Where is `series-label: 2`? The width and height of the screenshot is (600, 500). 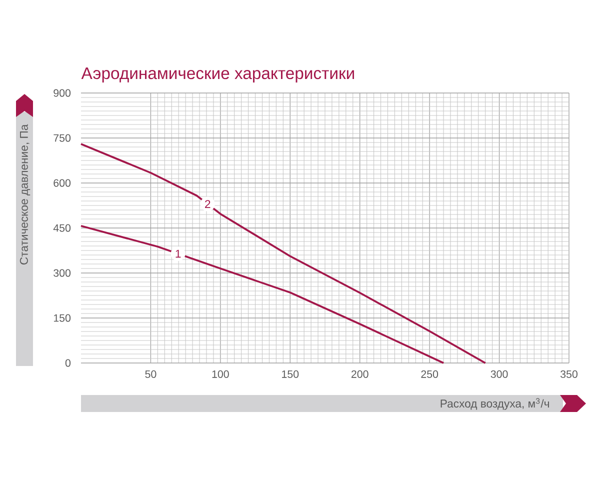
series-label: 2 is located at coordinates (207, 204).